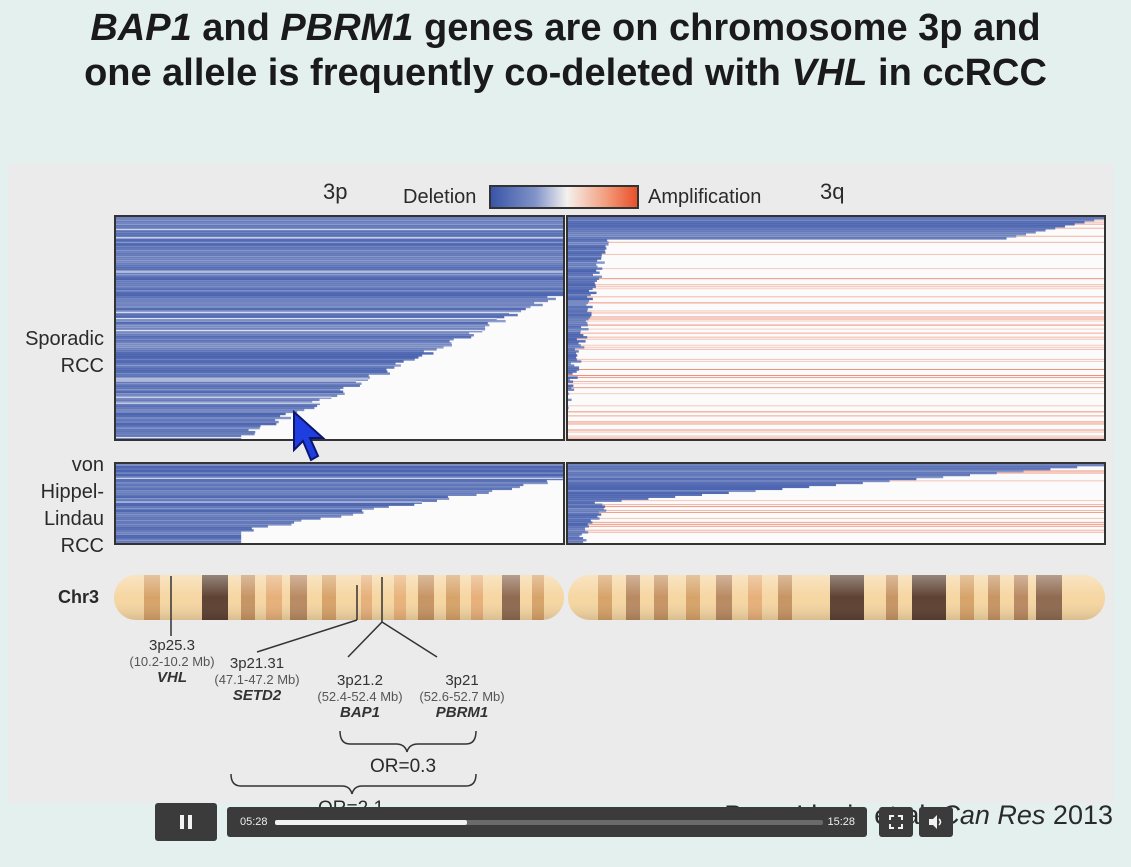 Image resolution: width=1131 pixels, height=867 pixels. What do you see at coordinates (82, 366) in the screenshot?
I see `row-label-line: RCC` at bounding box center [82, 366].